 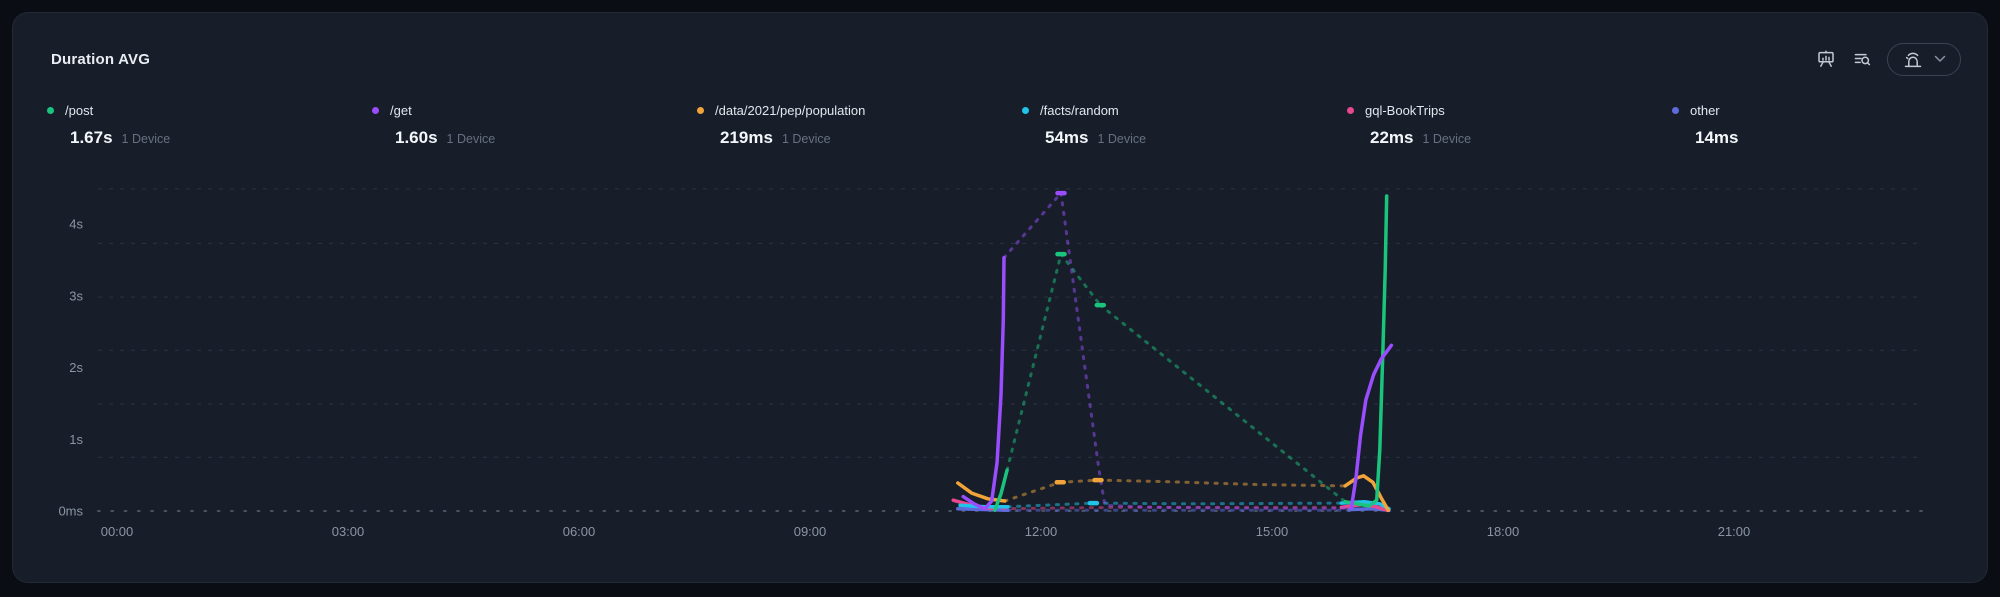 I want to click on legend-item-gql-booktrips: gql-BookTrips 22ms 1 Device, so click(x=1509, y=123).